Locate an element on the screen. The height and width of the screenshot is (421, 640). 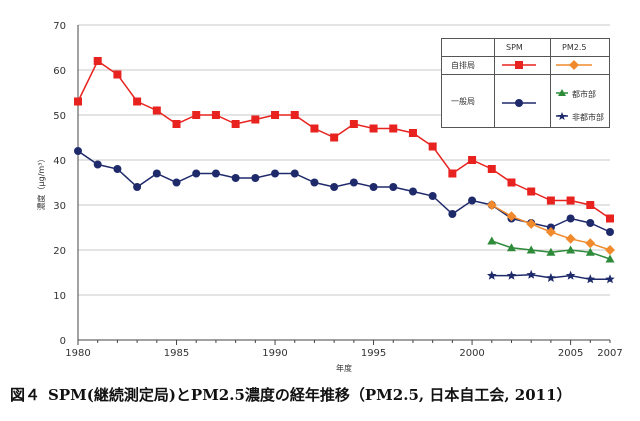
x-tick-label: 1980 is located at coordinates (77, 353).